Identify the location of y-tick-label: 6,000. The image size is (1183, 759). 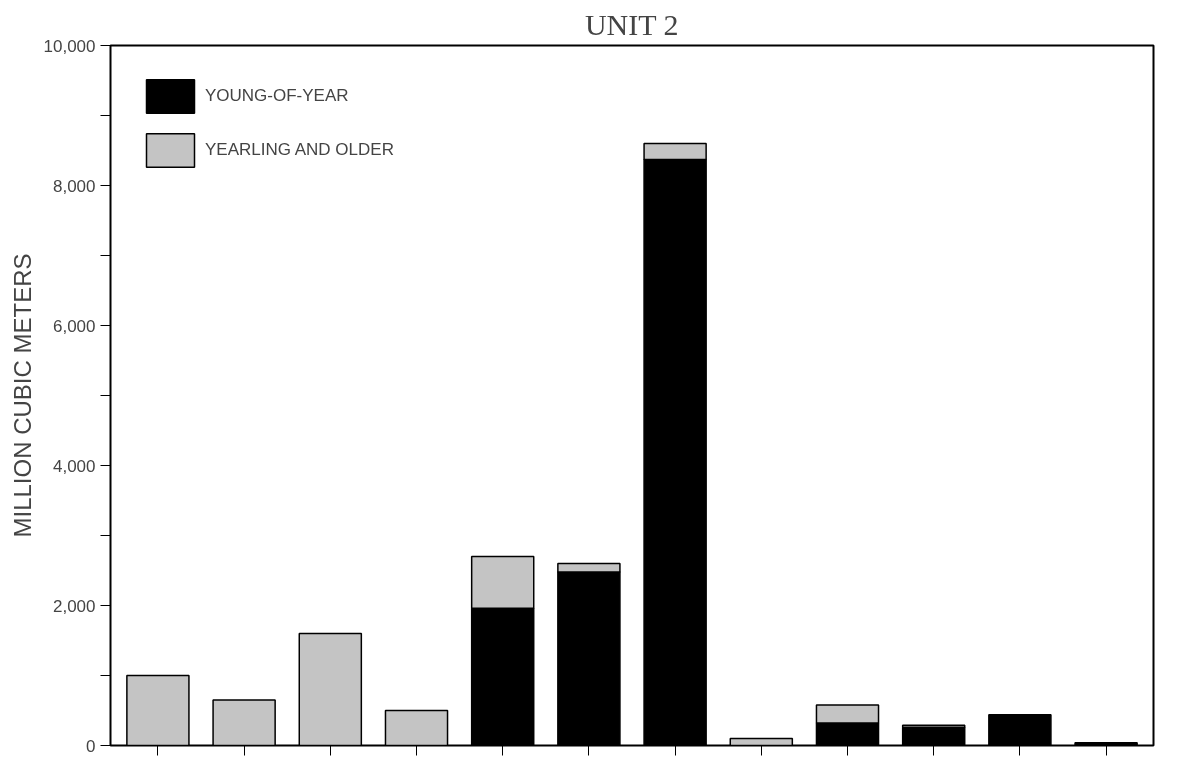
(74, 326).